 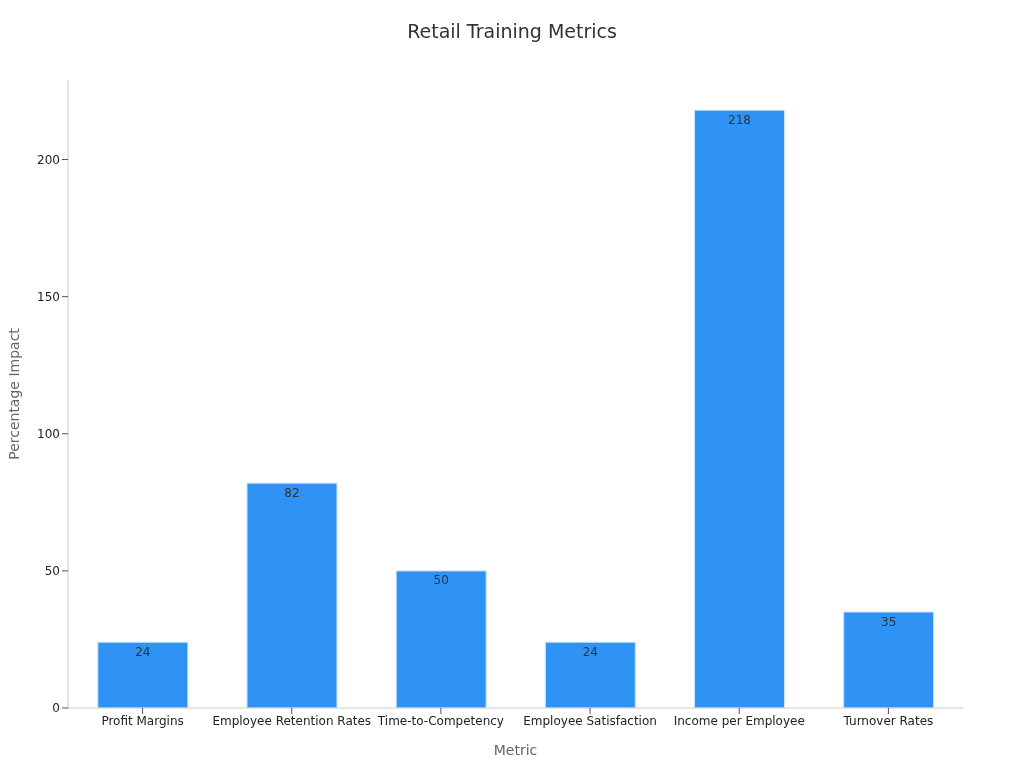 What do you see at coordinates (512, 31) in the screenshot?
I see `chart-title: Retail Training Metrics` at bounding box center [512, 31].